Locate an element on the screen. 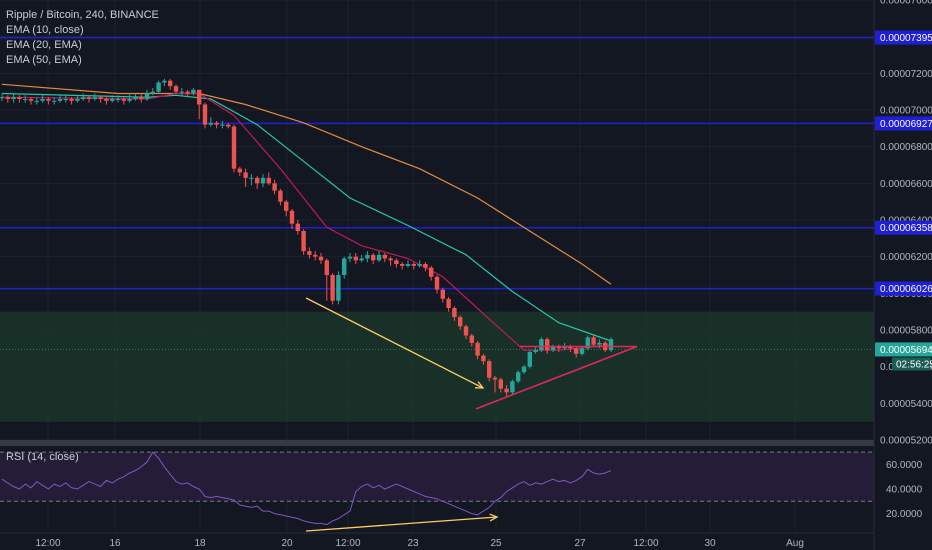  rsi-line is located at coordinates (306, 488).